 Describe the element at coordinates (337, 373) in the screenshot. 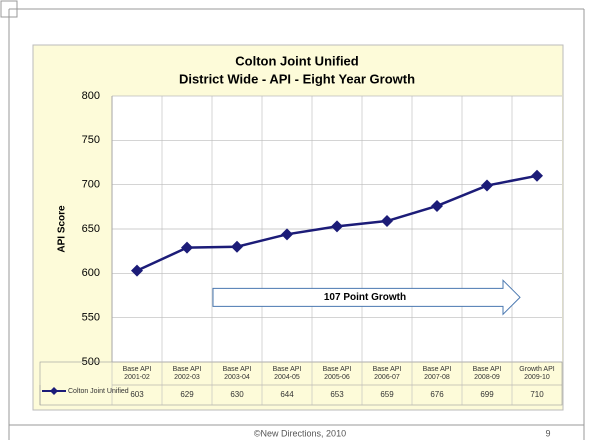

I see `x-tick-label: Base API 2005-06` at that location.